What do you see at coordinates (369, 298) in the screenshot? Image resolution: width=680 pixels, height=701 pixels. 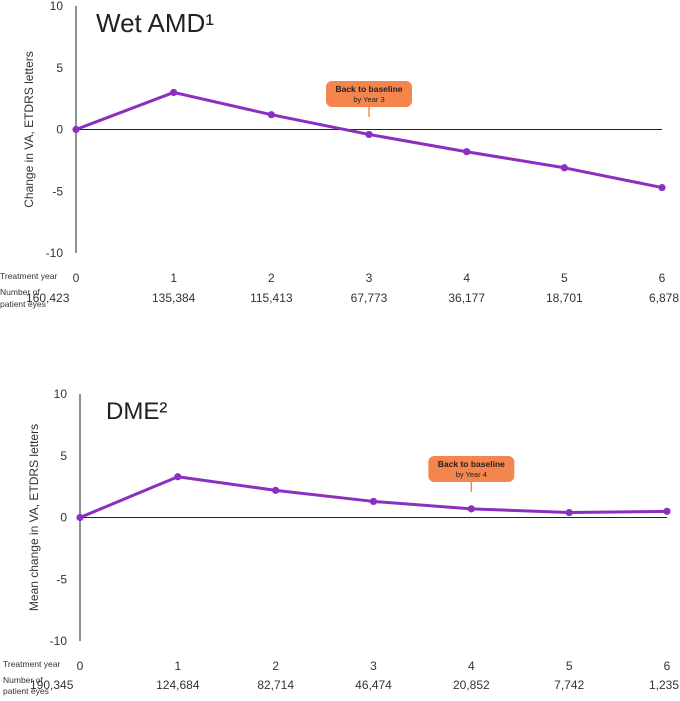 I see `patient-eyes-count: 67,773` at bounding box center [369, 298].